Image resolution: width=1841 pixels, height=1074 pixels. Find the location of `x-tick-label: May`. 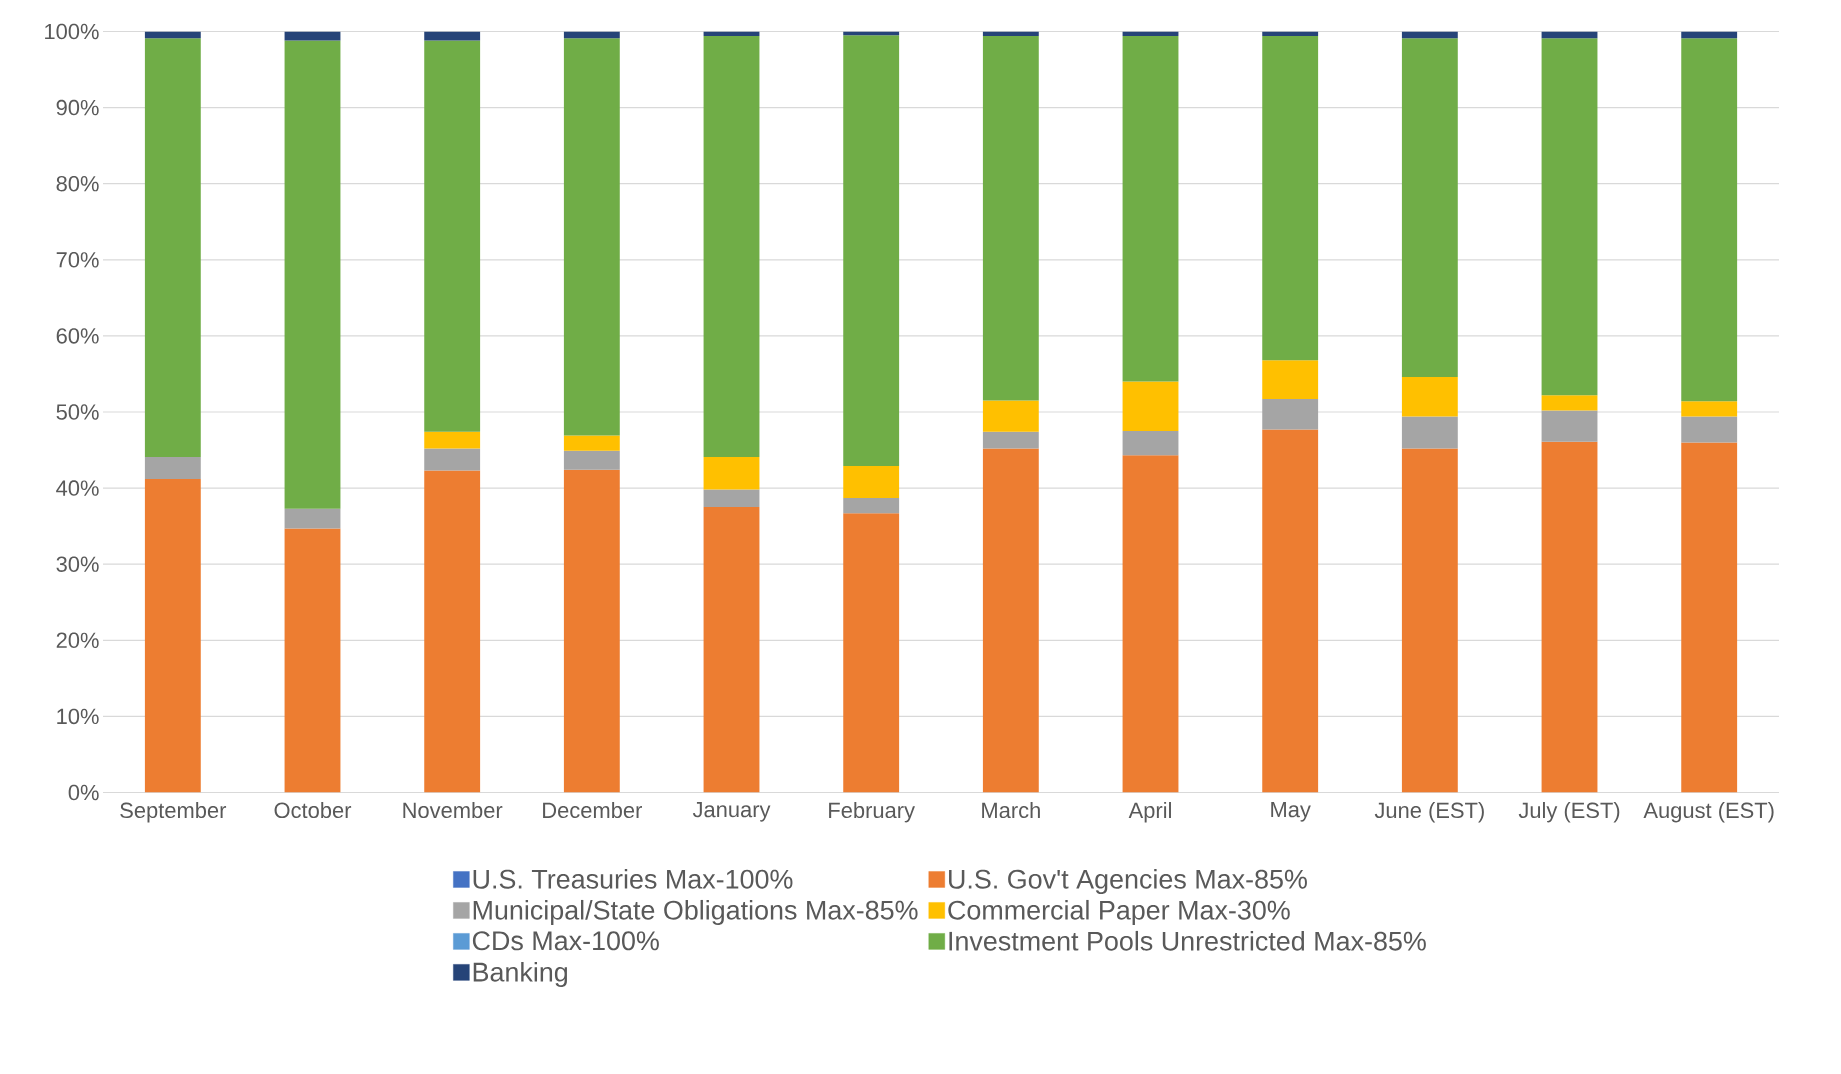

x-tick-label: May is located at coordinates (1291, 812).